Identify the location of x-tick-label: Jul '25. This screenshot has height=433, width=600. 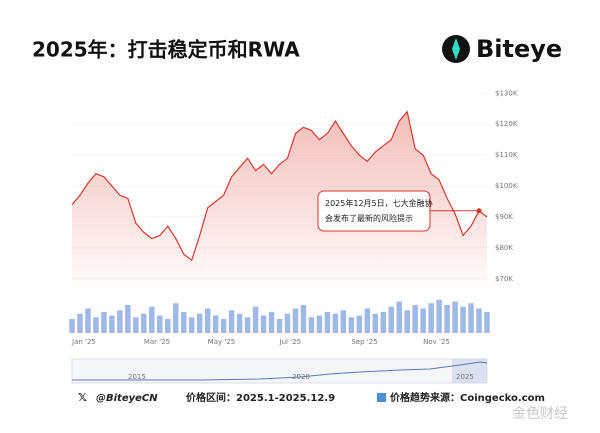
(290, 342).